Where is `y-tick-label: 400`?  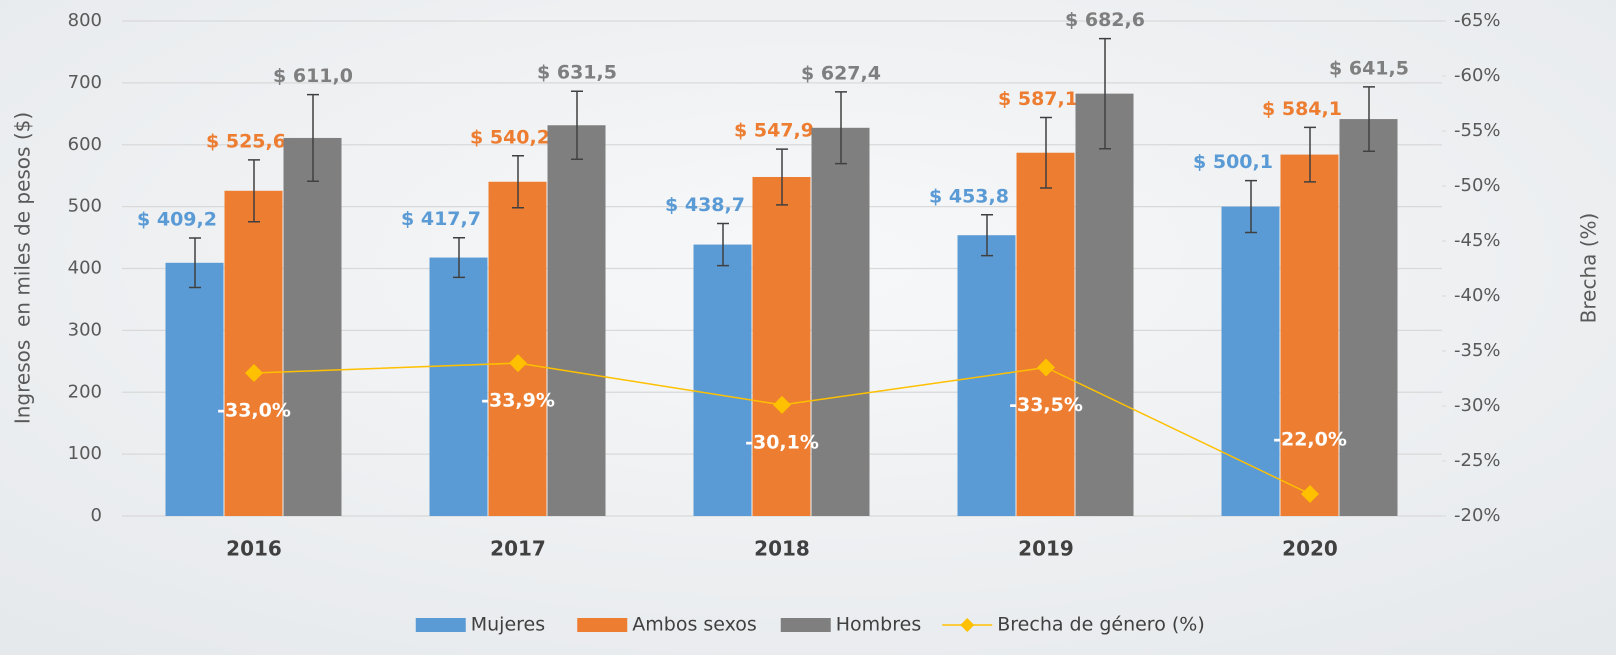 y-tick-label: 400 is located at coordinates (85, 268).